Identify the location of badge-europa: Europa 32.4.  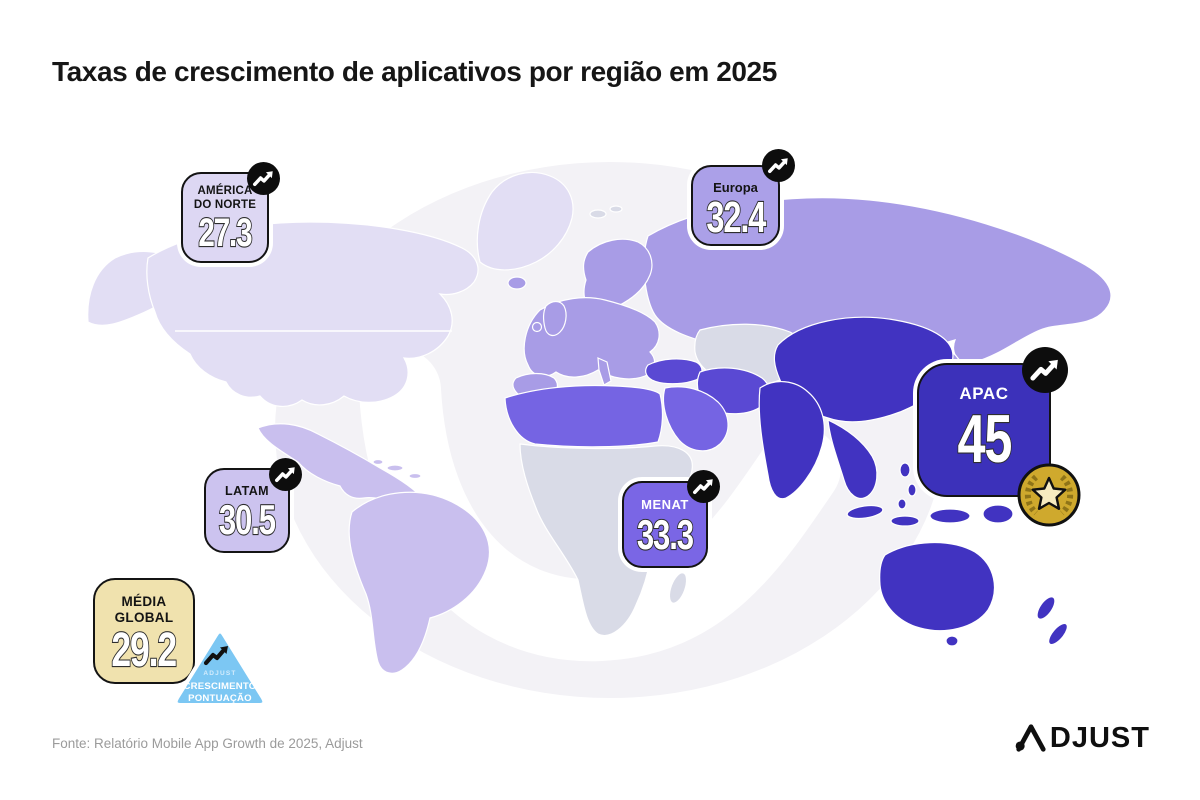
(743, 197).